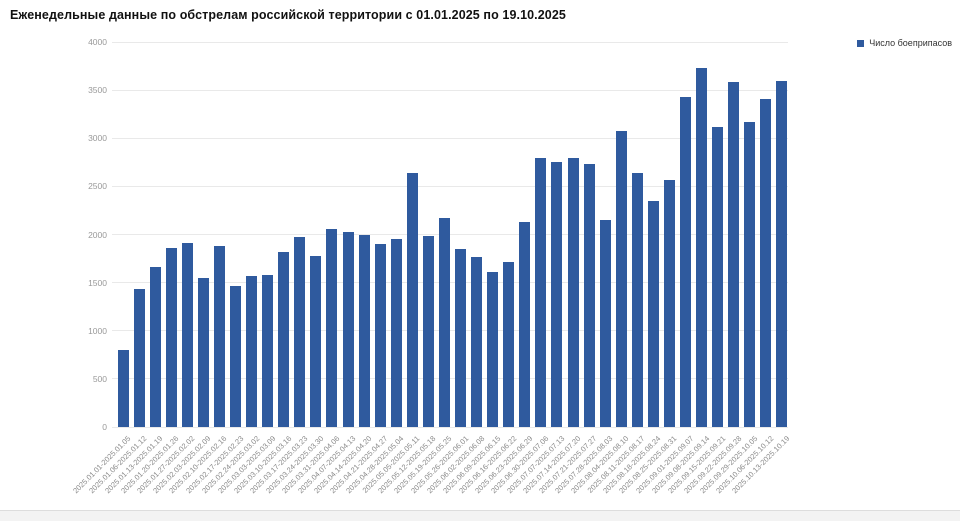 This screenshot has height=532, width=960. What do you see at coordinates (97, 138) in the screenshot?
I see `y-axis-tick-label: 3000` at bounding box center [97, 138].